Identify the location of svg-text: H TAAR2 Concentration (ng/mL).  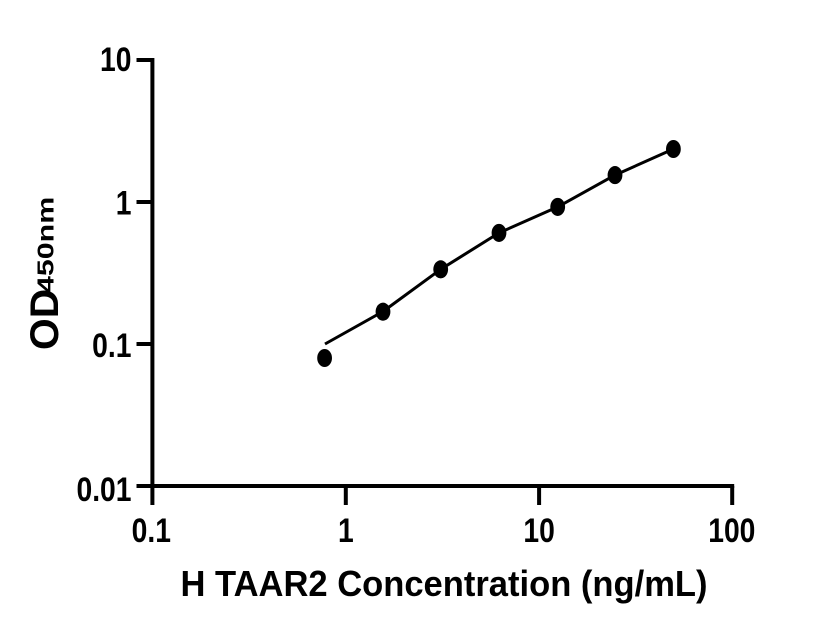
(443, 584).